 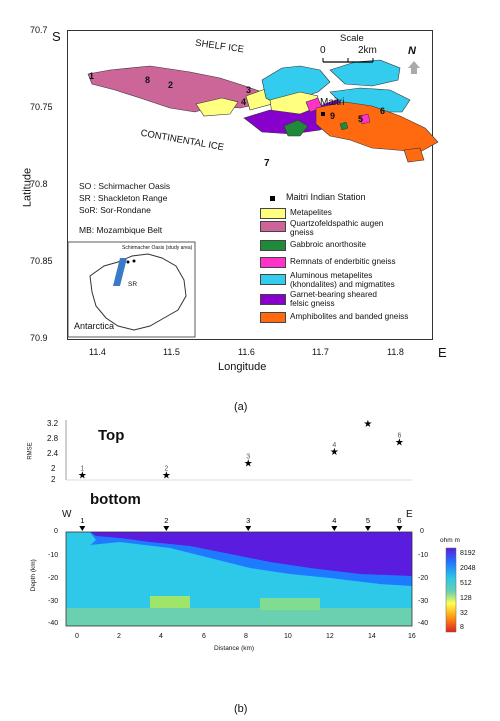 I want to click on enderbitic-unit, so click(x=365, y=119).